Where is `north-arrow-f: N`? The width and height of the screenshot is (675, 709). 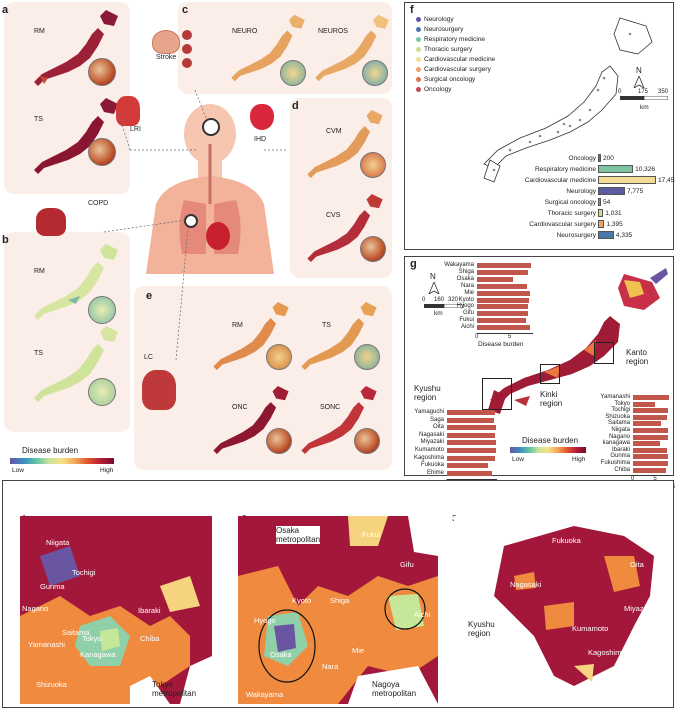
north-arrow-f: N is located at coordinates (639, 70).